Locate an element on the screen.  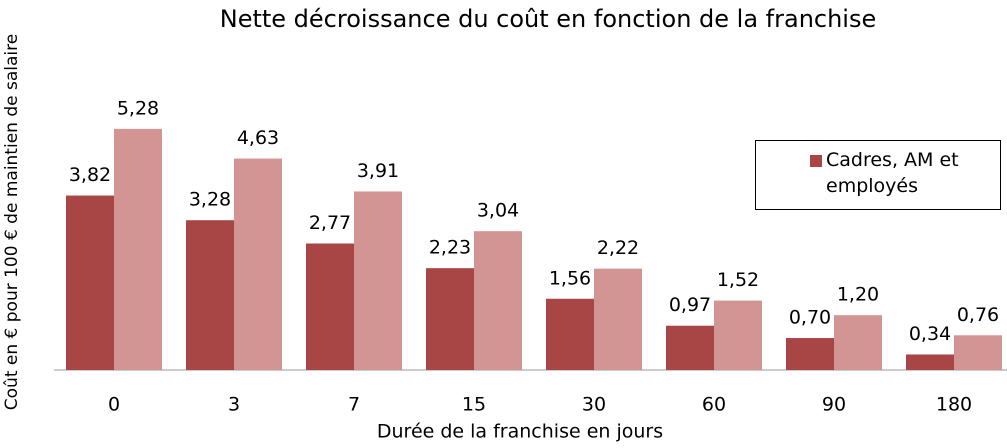
data-label: 0,34 is located at coordinates (930, 334).